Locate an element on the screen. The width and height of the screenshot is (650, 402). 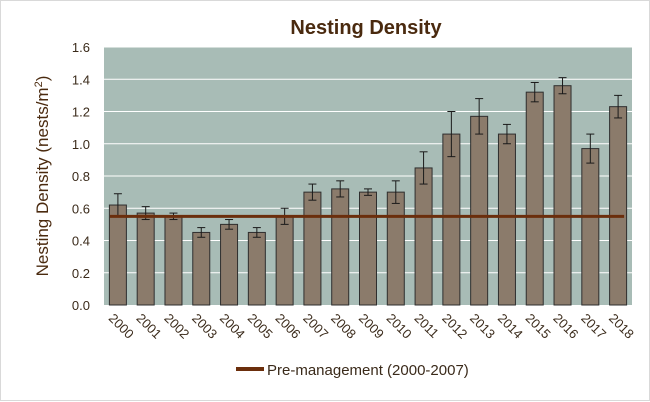
y-tick-label: 1.2 is located at coordinates (81, 112).